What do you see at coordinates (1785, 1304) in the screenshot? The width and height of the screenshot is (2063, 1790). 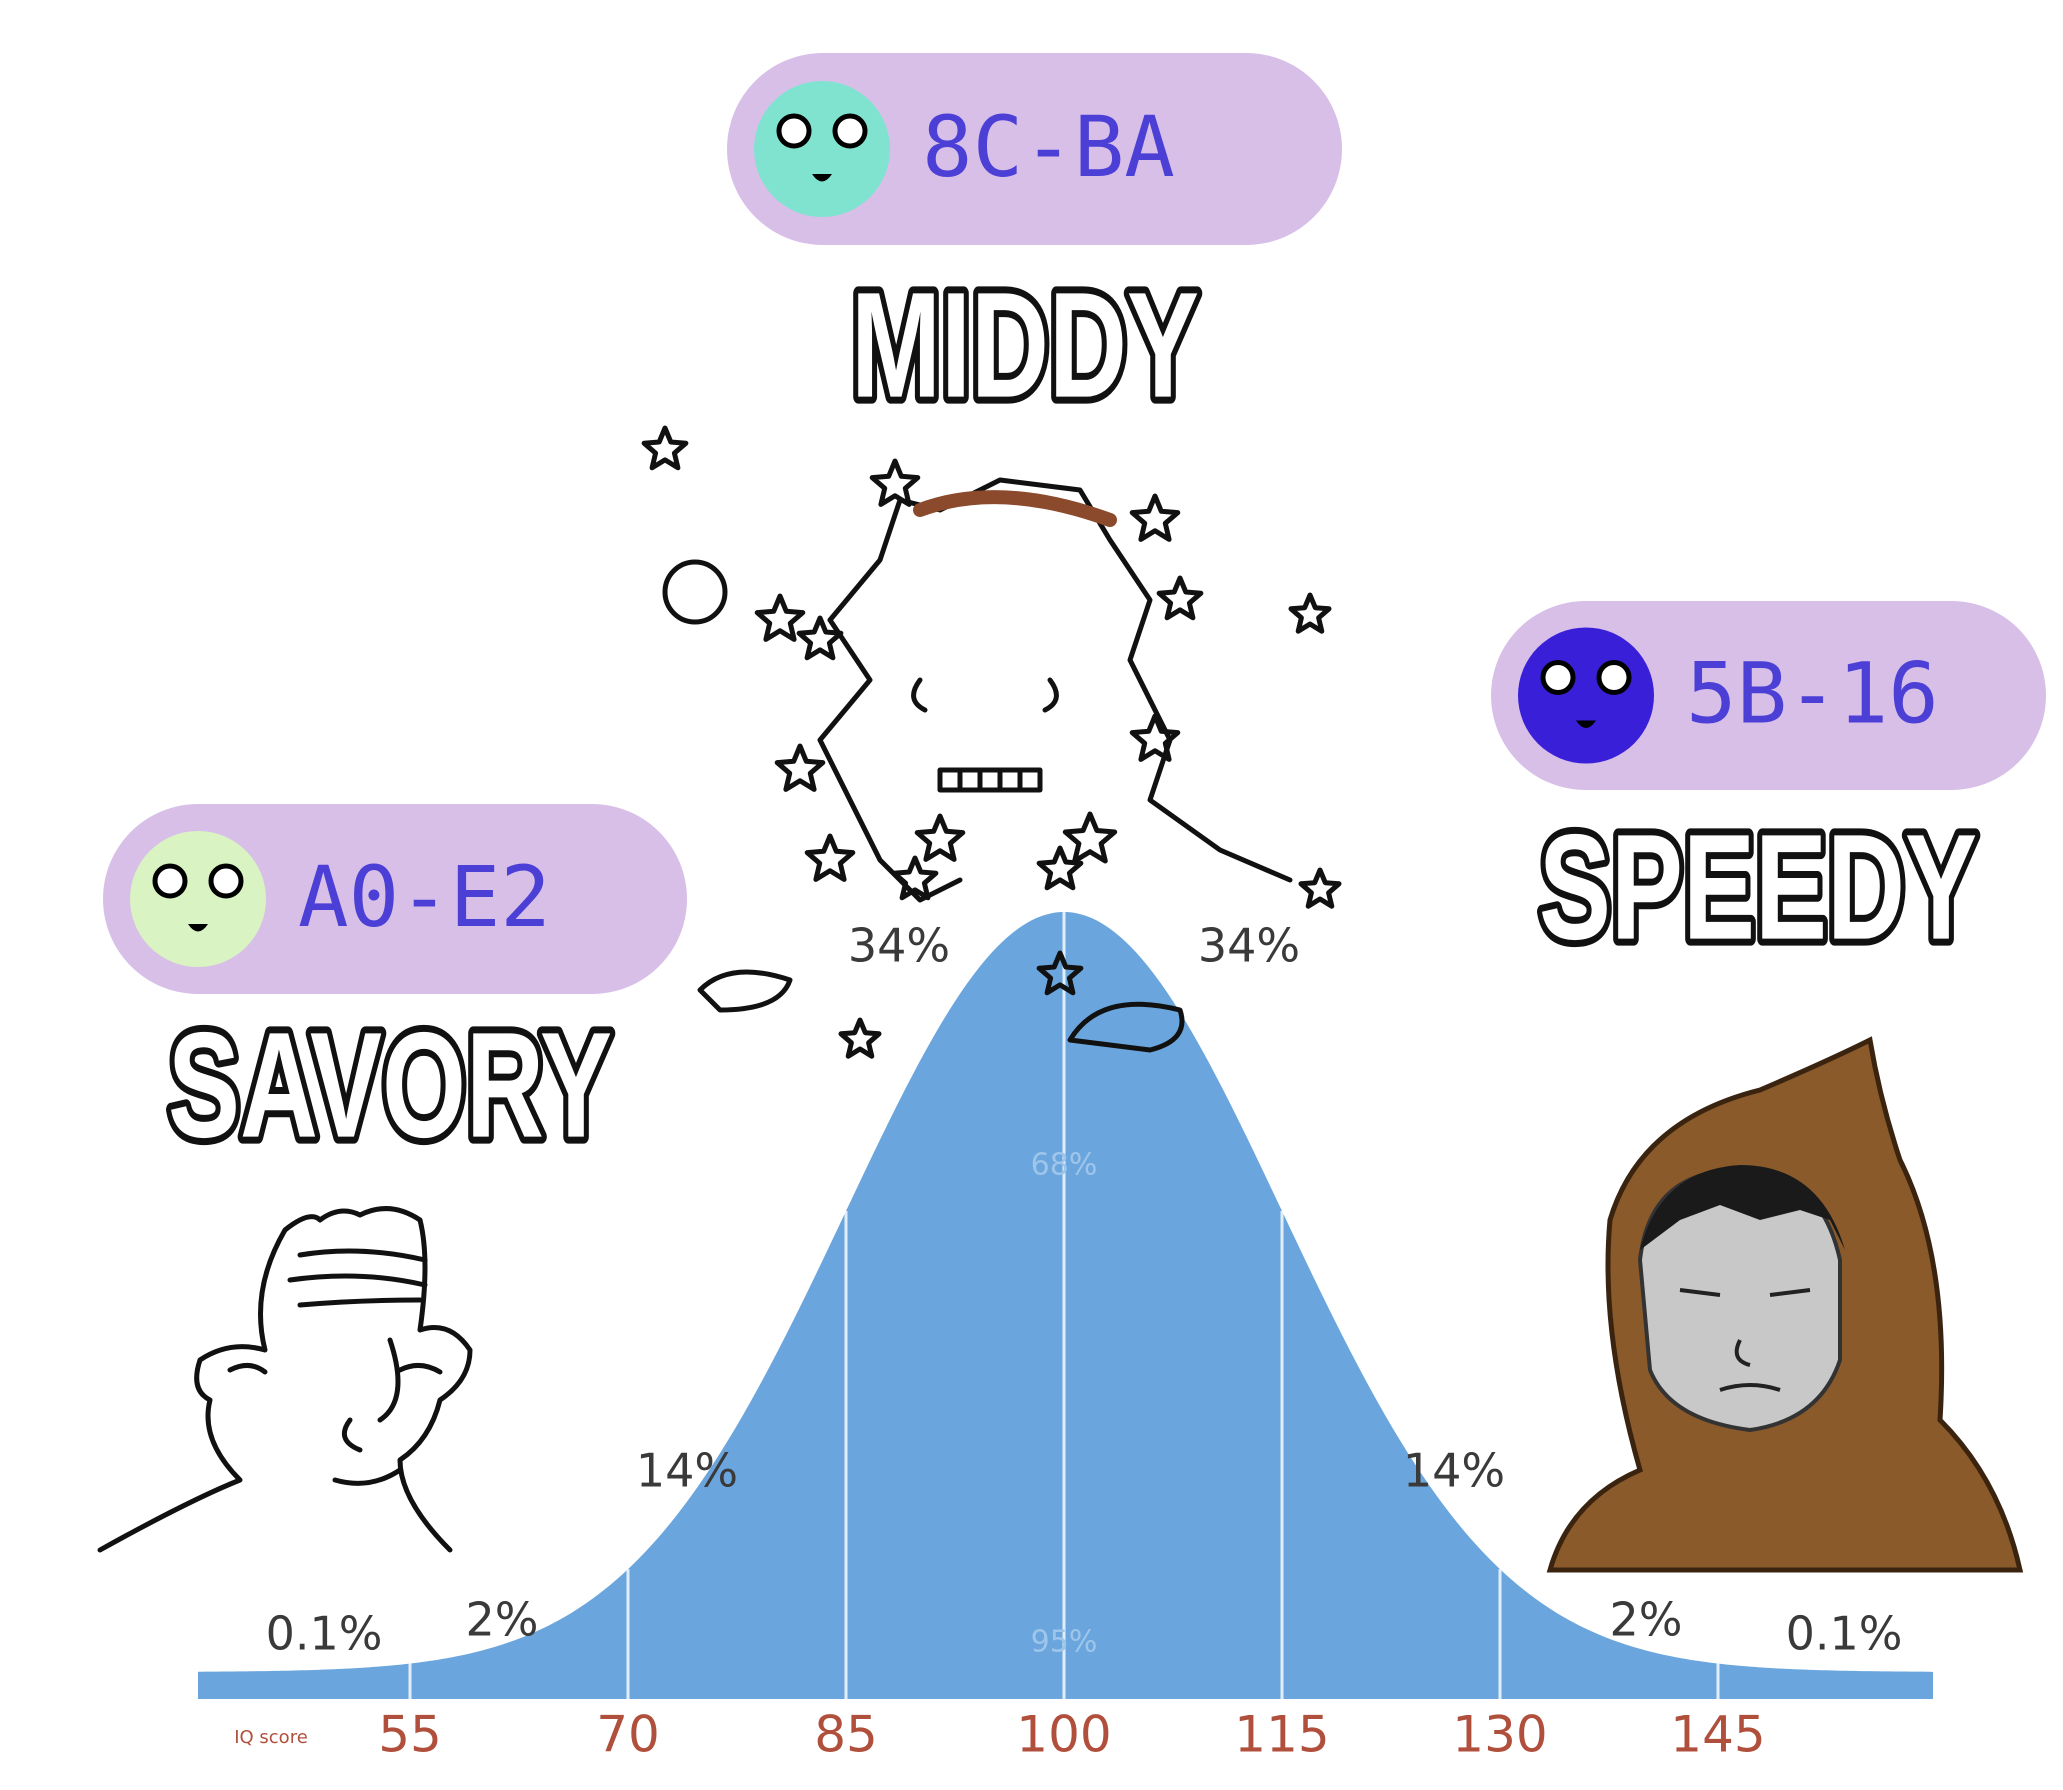 I see `speedy-drawing` at bounding box center [1785, 1304].